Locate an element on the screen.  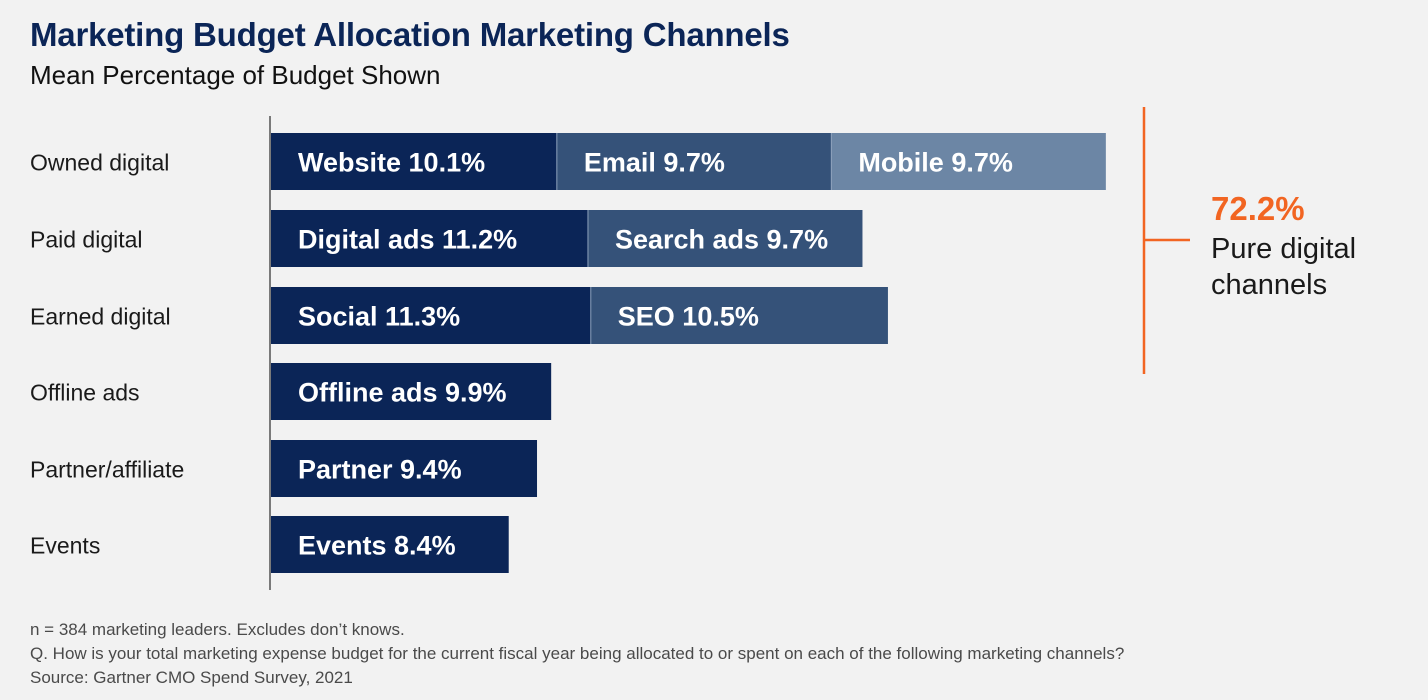
chart-subtitle: Mean Percentage of Budget Shown is located at coordinates (235, 75).